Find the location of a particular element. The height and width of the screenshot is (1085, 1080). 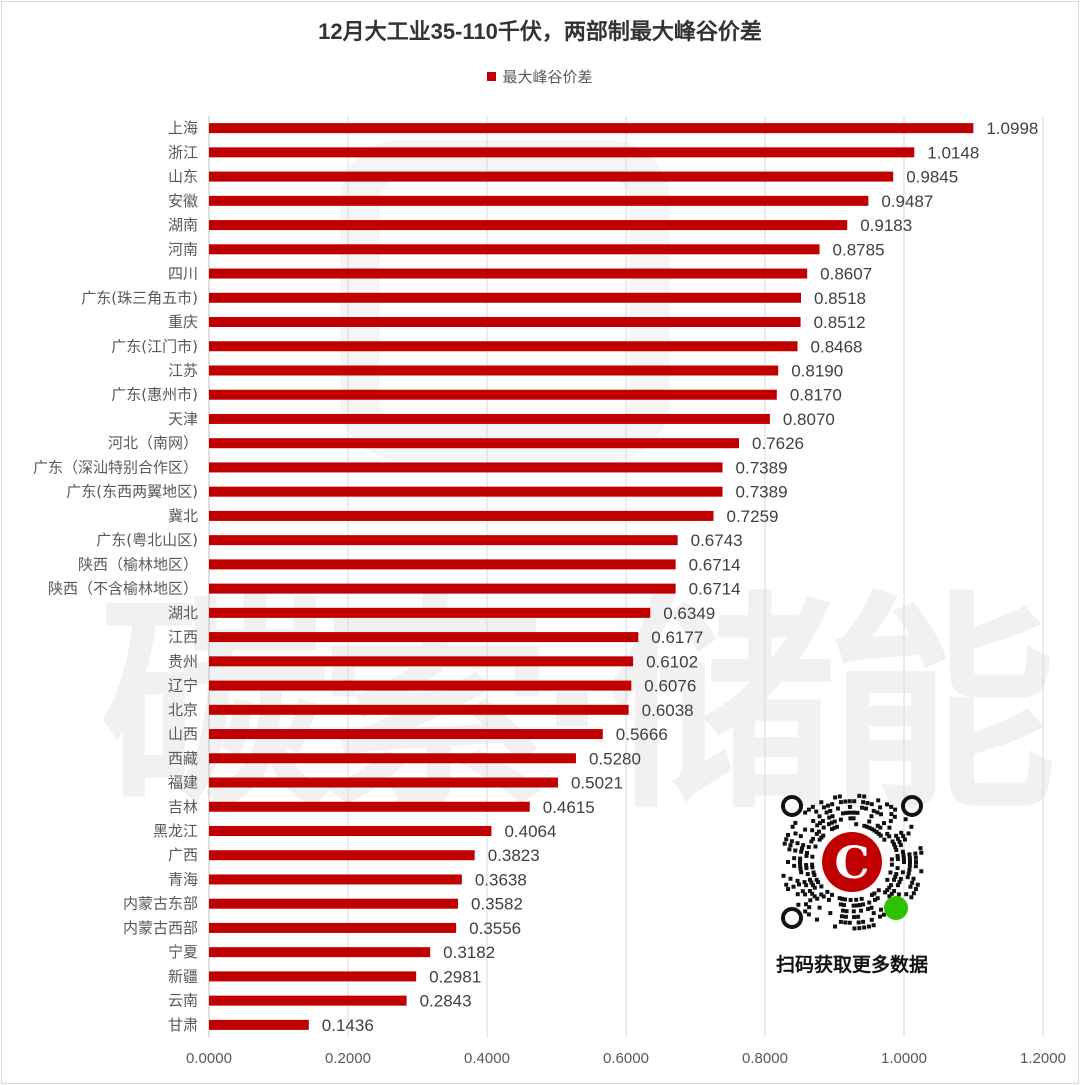

category-label: 广东(惠州市) is located at coordinates (154, 395).